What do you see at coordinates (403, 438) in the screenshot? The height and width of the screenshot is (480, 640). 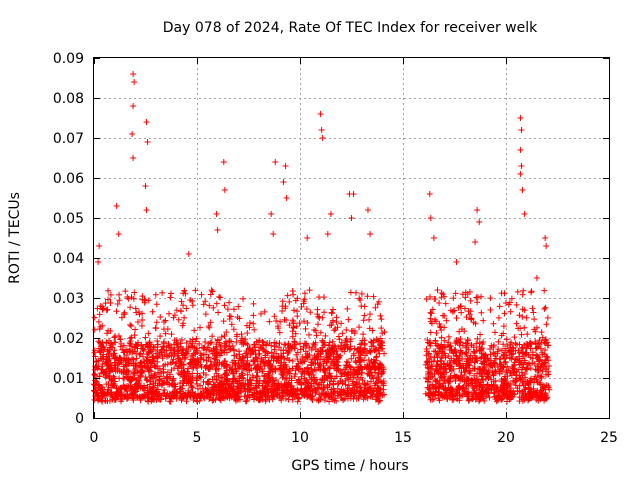 I see `x-tick-label: 15` at bounding box center [403, 438].